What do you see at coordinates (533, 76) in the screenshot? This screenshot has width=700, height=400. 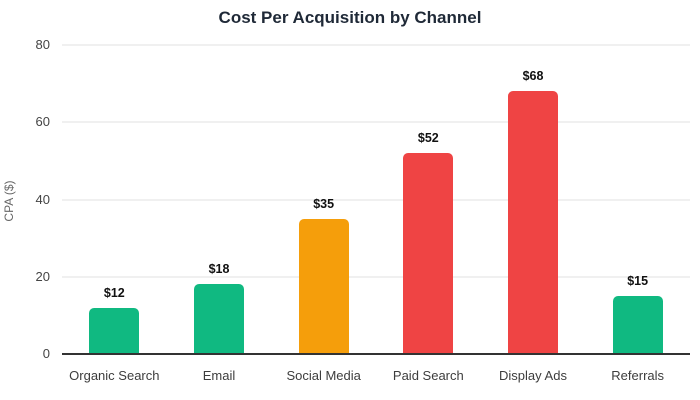 I see `bar-value-display-ads: $68` at bounding box center [533, 76].